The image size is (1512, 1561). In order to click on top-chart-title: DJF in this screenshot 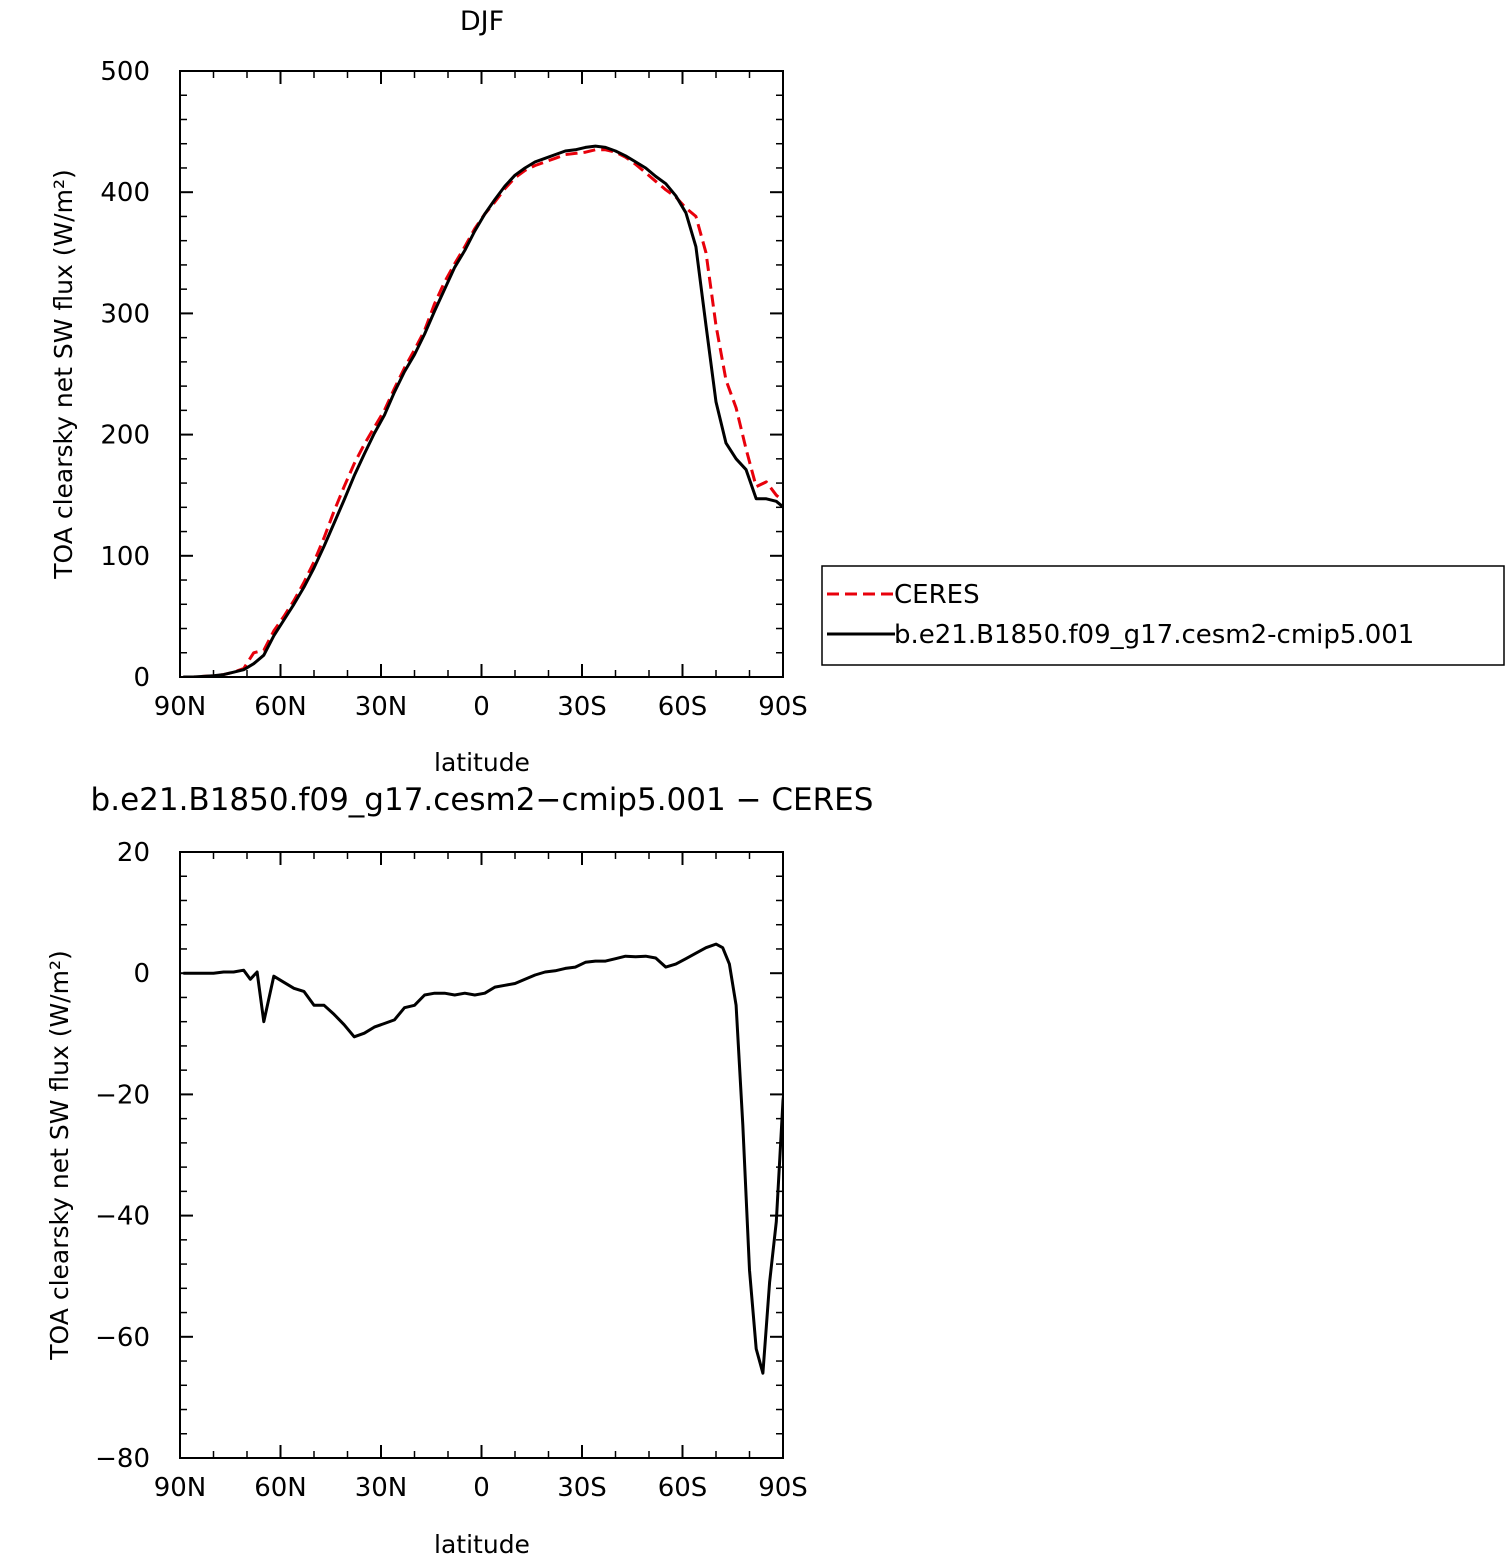, I will do `click(482, 21)`.